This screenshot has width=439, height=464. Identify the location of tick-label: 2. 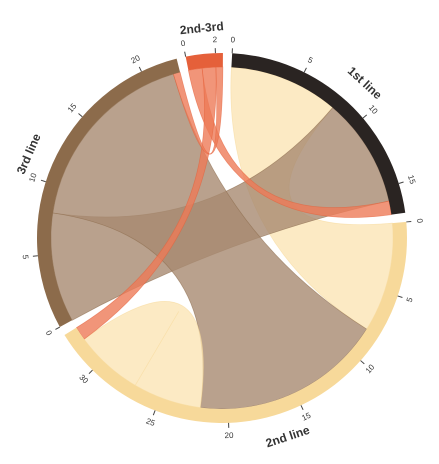
(215, 39).